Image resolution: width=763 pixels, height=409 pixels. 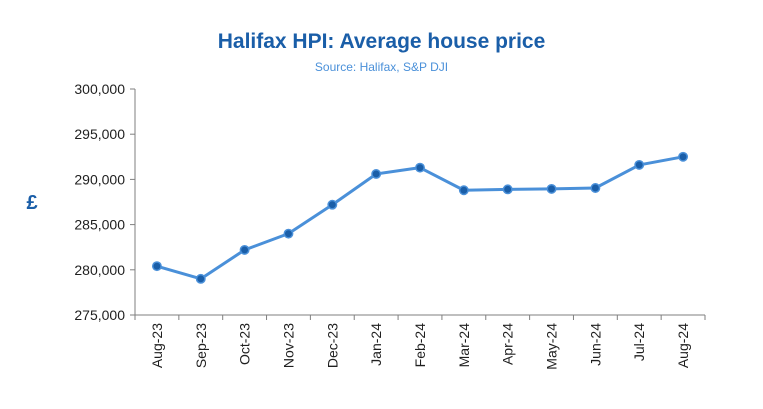 I want to click on x-tick-label: Dec-23, so click(x=332, y=345).